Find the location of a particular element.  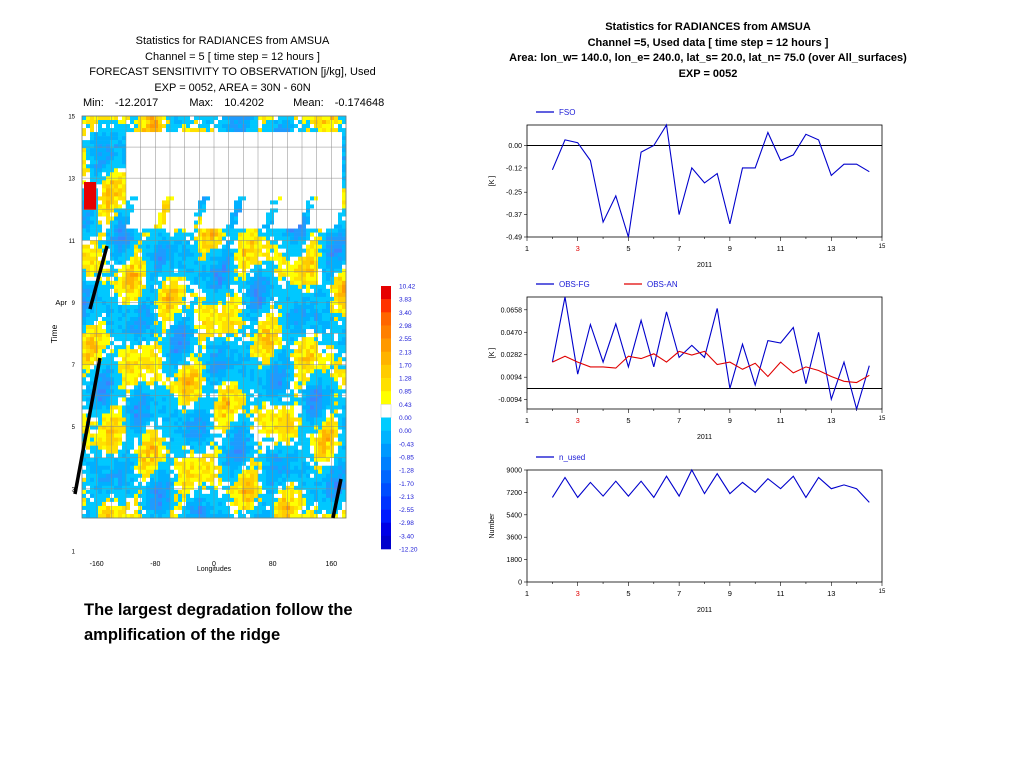

legend-label: OBS-AN is located at coordinates (662, 284).